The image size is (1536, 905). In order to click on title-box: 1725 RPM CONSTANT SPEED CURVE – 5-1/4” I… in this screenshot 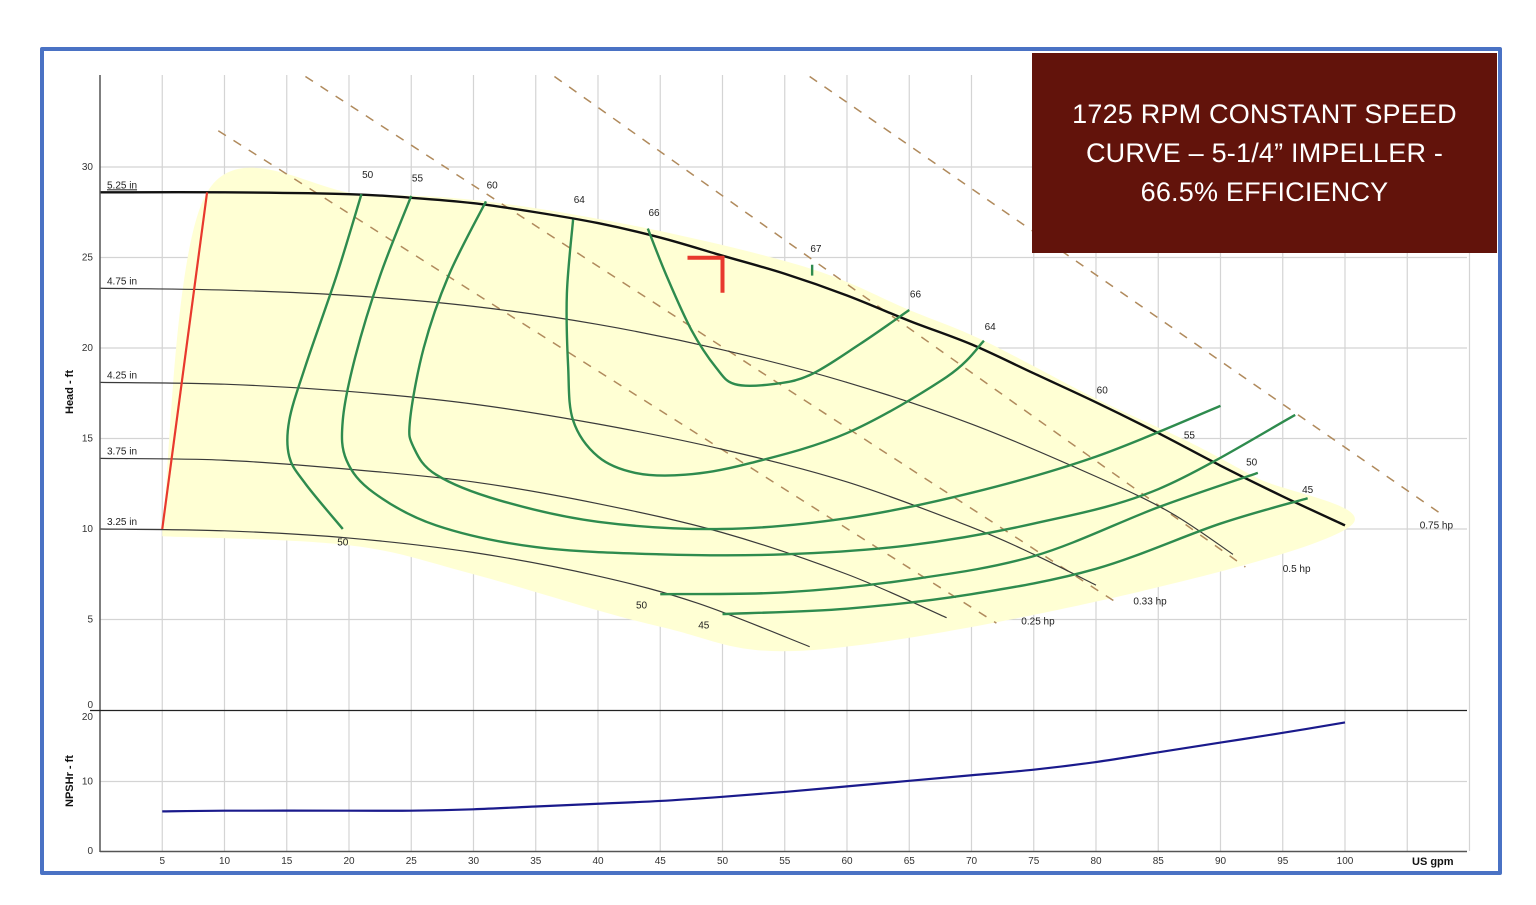, I will do `click(1264, 153)`.